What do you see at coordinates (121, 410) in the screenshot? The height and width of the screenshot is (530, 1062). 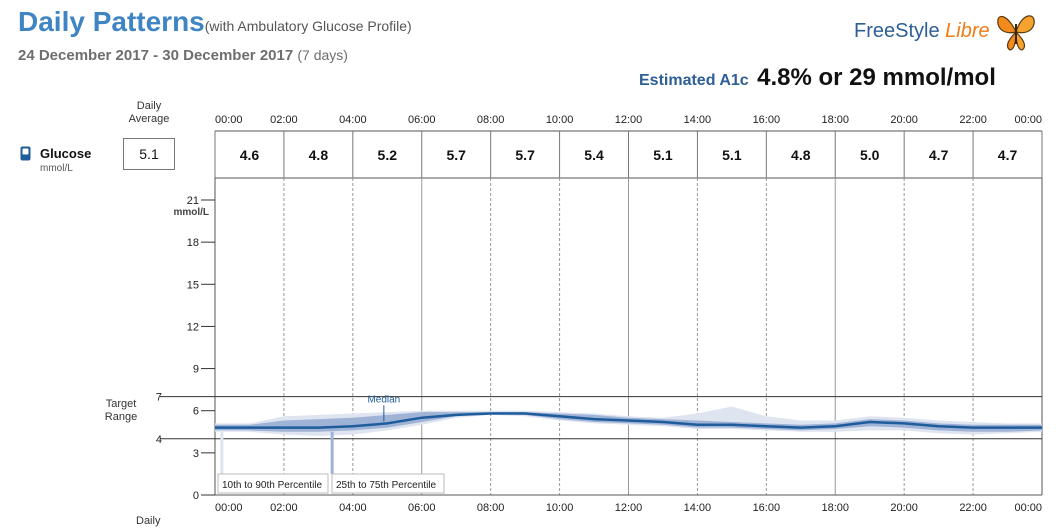 I see `target-range-label: Target Range` at bounding box center [121, 410].